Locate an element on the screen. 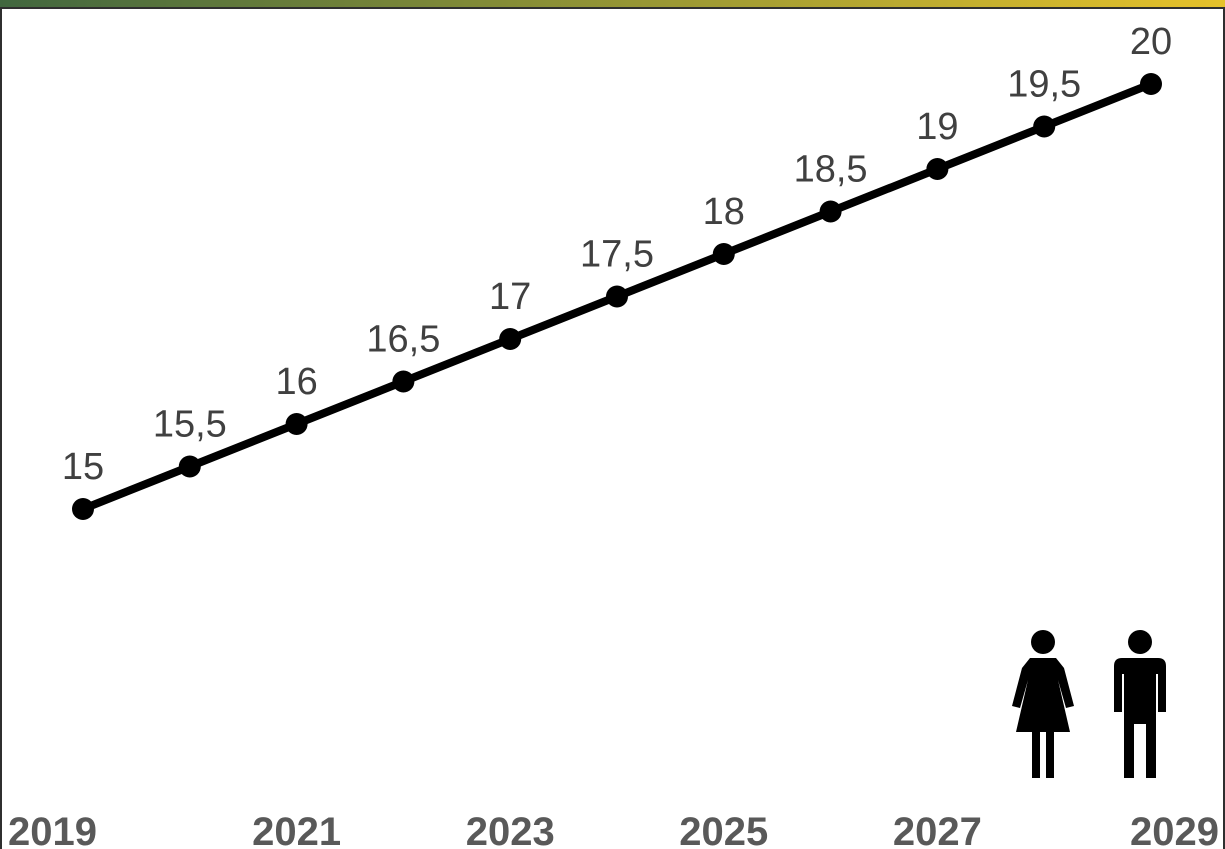  man-icon is located at coordinates (1140, 704).